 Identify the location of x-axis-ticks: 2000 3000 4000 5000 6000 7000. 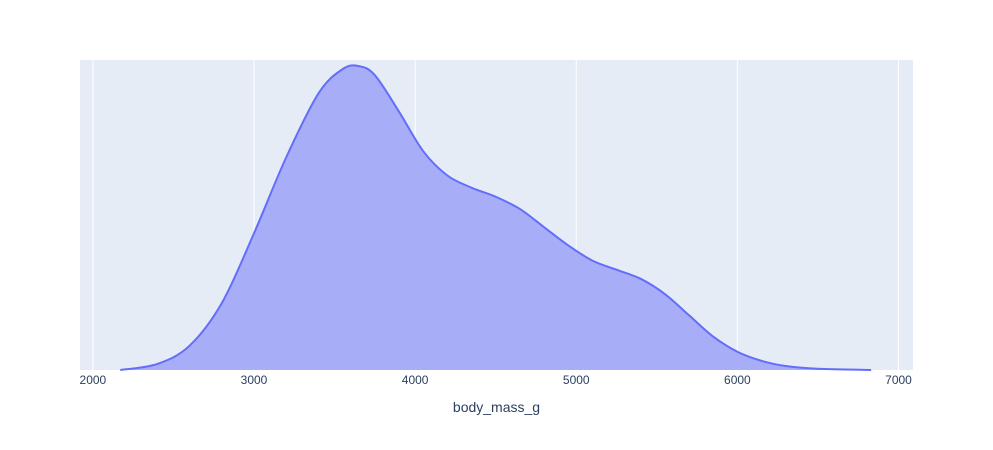
(496, 380).